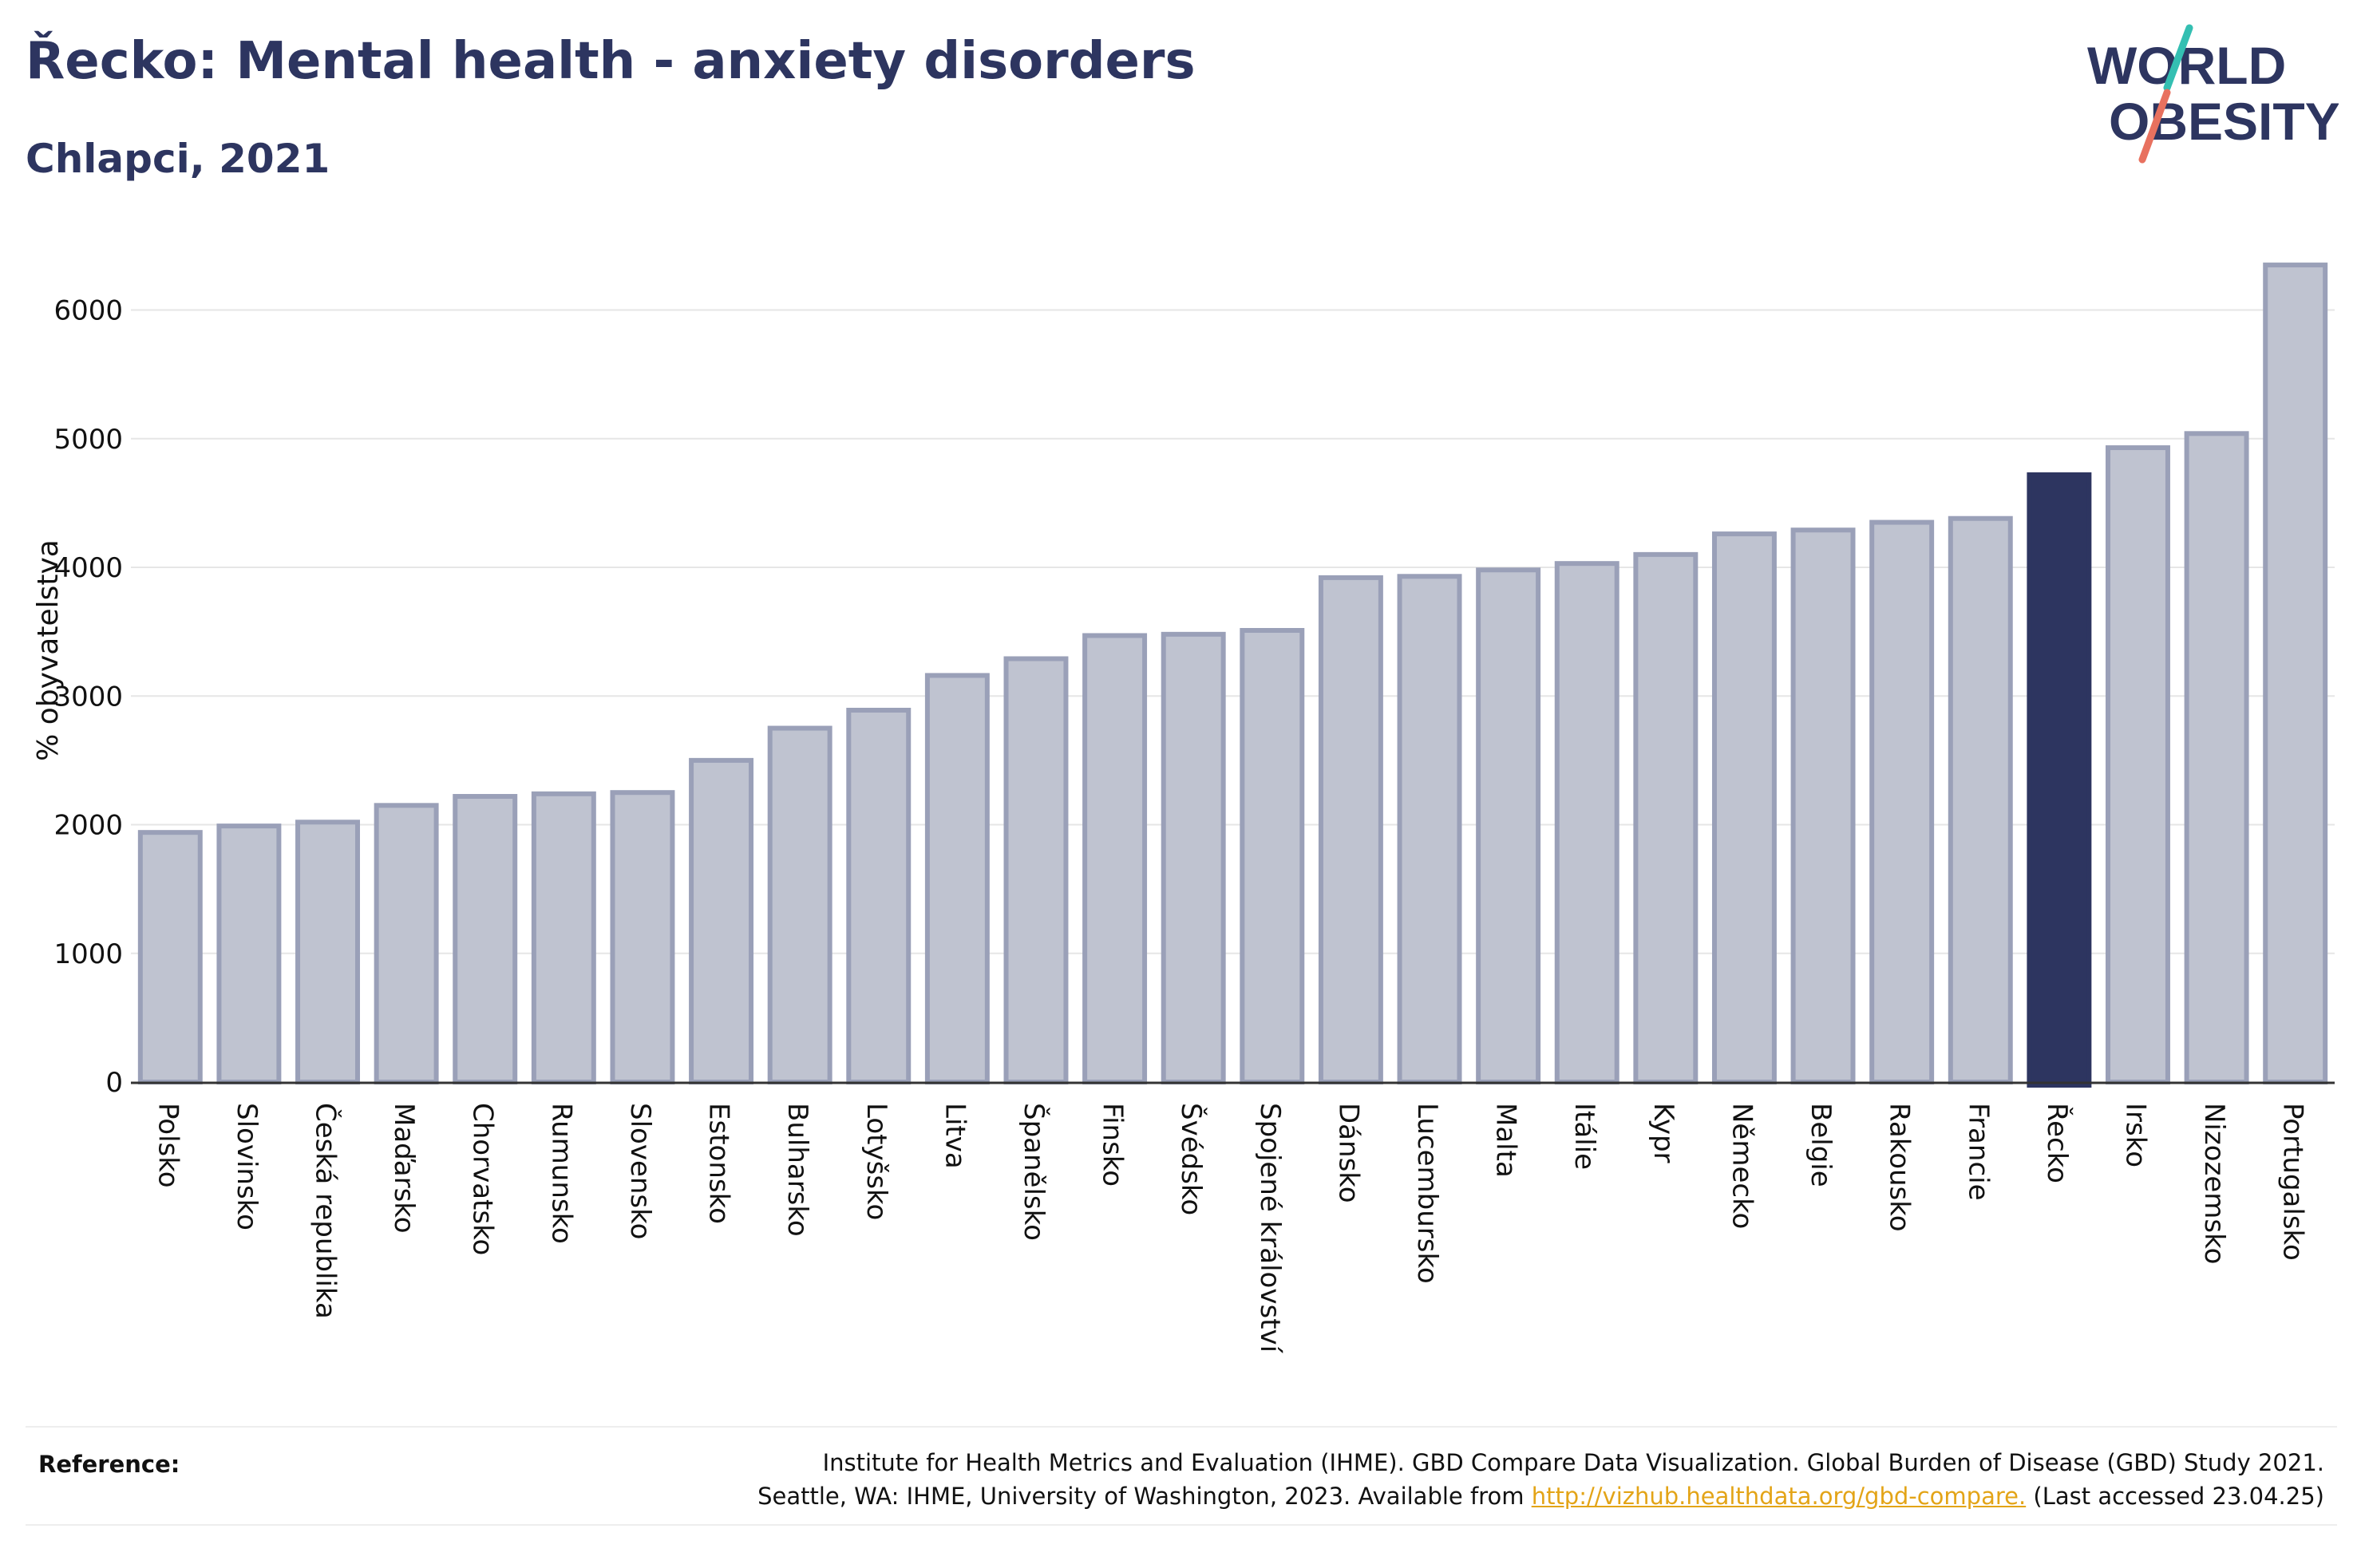  What do you see at coordinates (2154, 126) in the screenshot?
I see `logo-slash-coral` at bounding box center [2154, 126].